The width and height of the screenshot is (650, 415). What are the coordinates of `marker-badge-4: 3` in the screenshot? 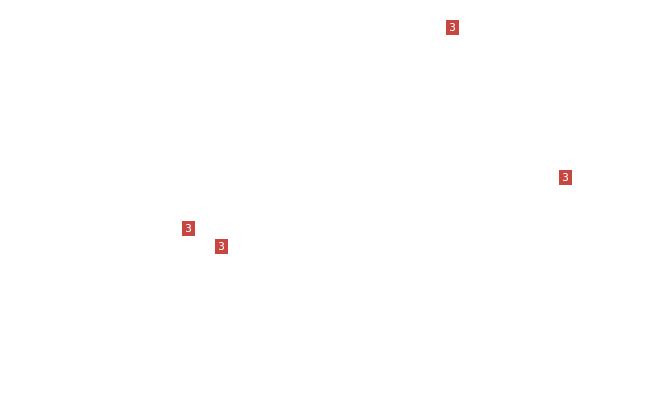 It's located at (221, 246).